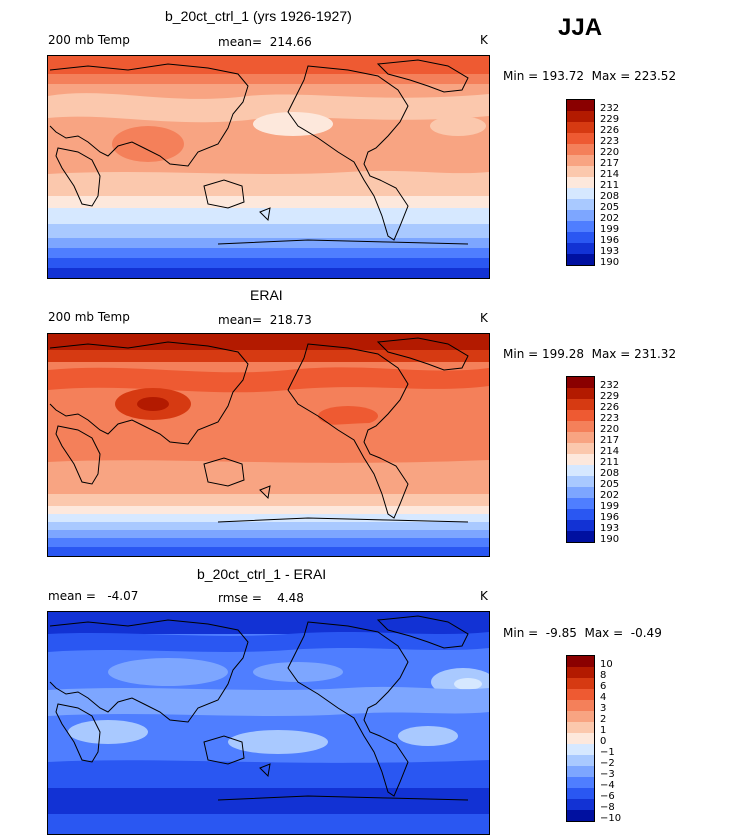  What do you see at coordinates (610, 741) in the screenshot?
I see `panel-3-colorbar-labels: 10 8 6 4 3 2 1 0 −1 −2 −3 −4 −6 −8 −10` at bounding box center [610, 741].